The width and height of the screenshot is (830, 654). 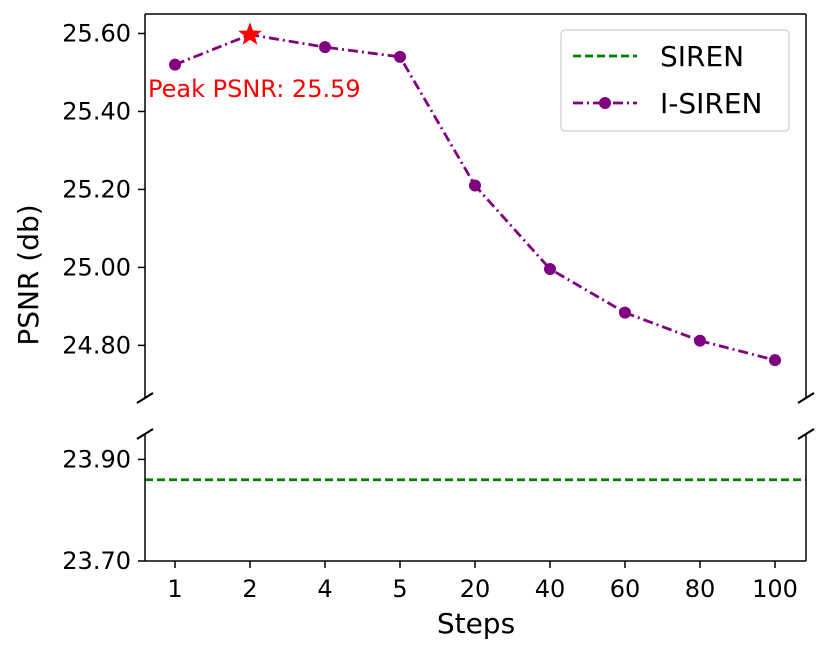 I want to click on x-tick-label-8: 100, so click(x=775, y=589).